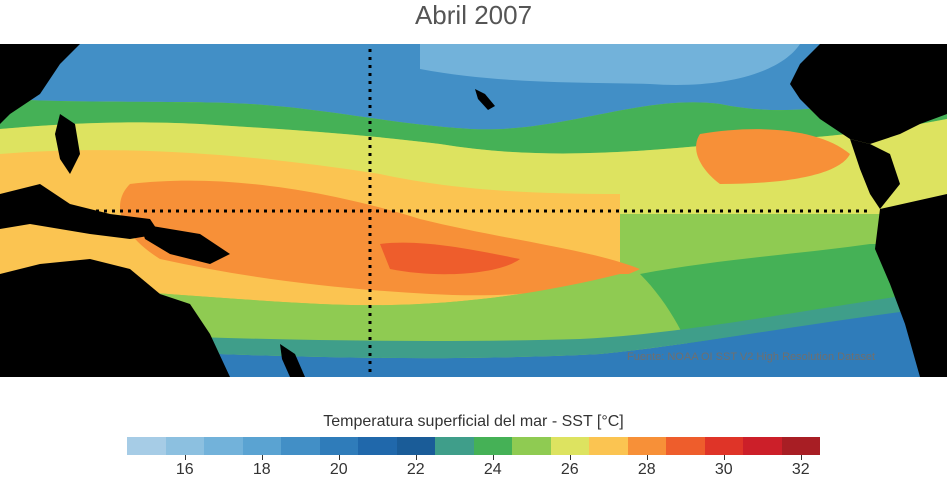 This screenshot has height=480, width=947. Describe the element at coordinates (473, 324) in the screenshot. I see `south-cool-band` at that location.